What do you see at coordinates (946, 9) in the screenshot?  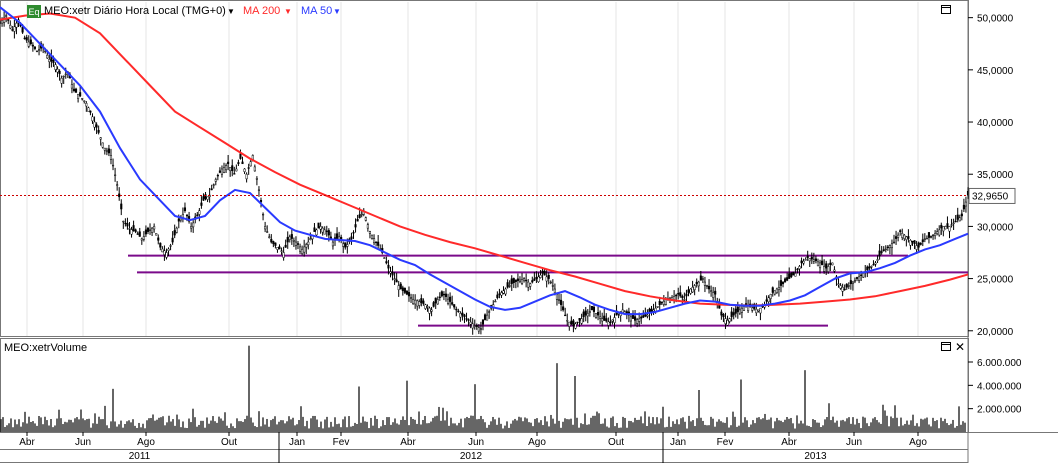 I see `maximize-price-panel-icon` at bounding box center [946, 9].